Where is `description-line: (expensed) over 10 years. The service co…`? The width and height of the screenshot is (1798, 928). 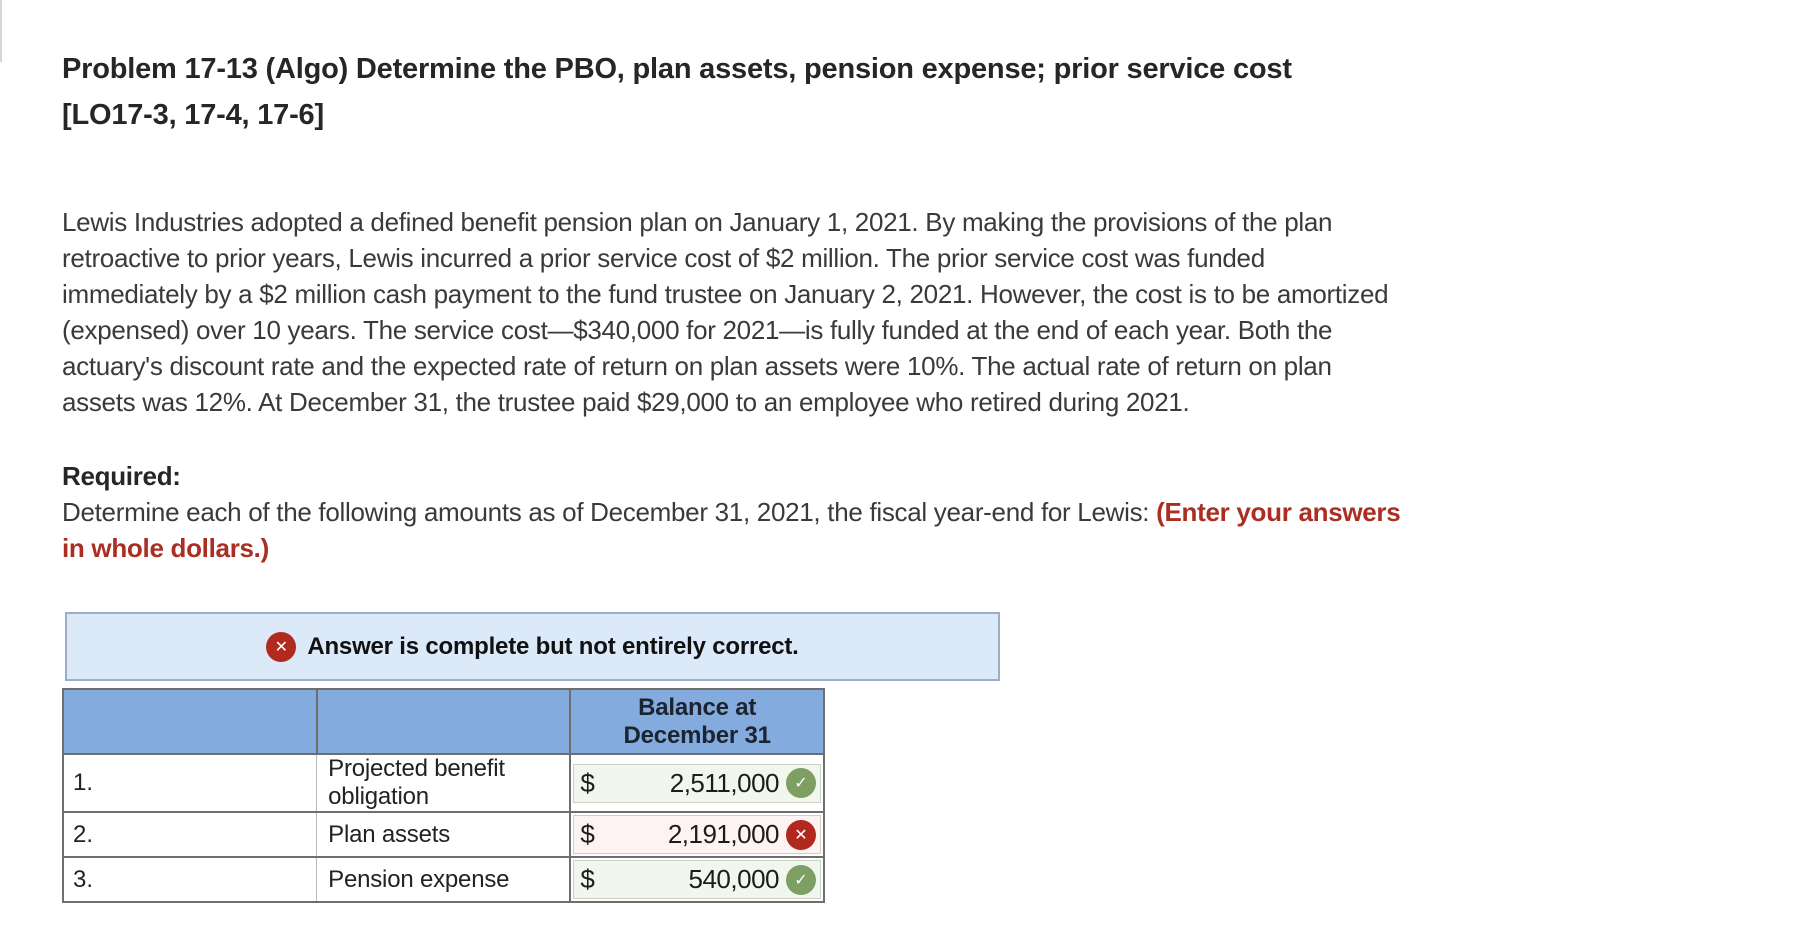
description-line: (expensed) over 10 years. The service co… is located at coordinates (697, 330).